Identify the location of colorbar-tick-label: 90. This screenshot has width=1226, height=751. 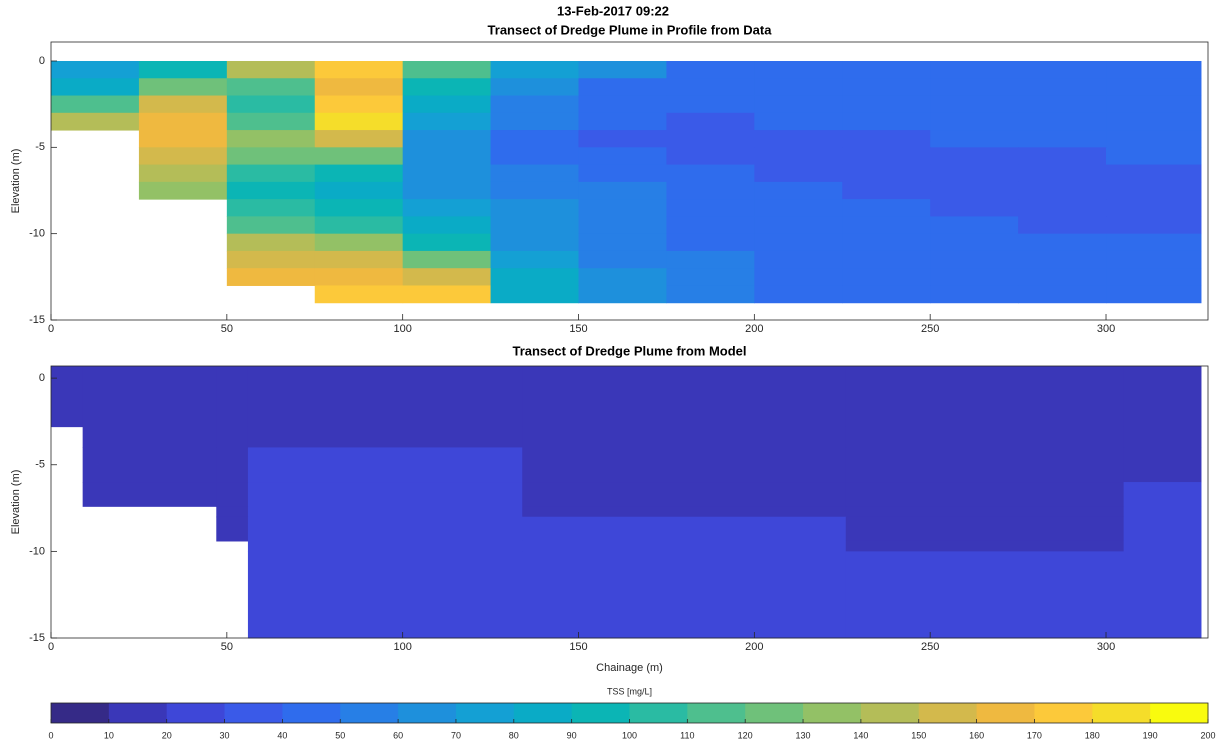
(572, 735).